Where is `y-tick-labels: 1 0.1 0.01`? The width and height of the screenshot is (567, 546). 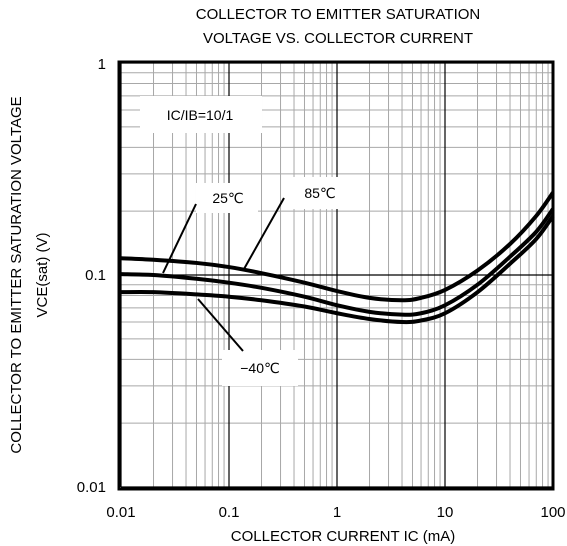 y-tick-labels: 1 0.1 0.01 is located at coordinates (91, 276).